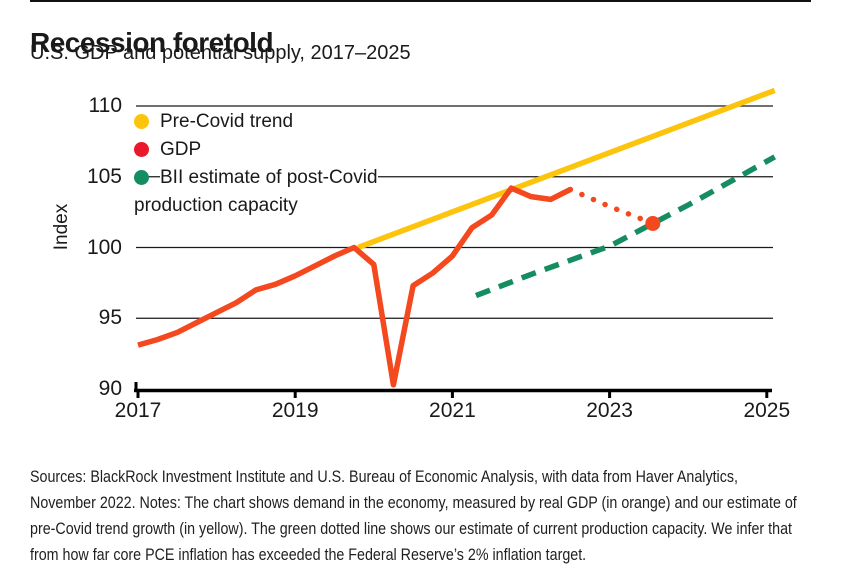 Image resolution: width=841 pixels, height=569 pixels. I want to click on chart-subtitle: U.S. GDP and potential supply, 2017–2025, so click(220, 53).